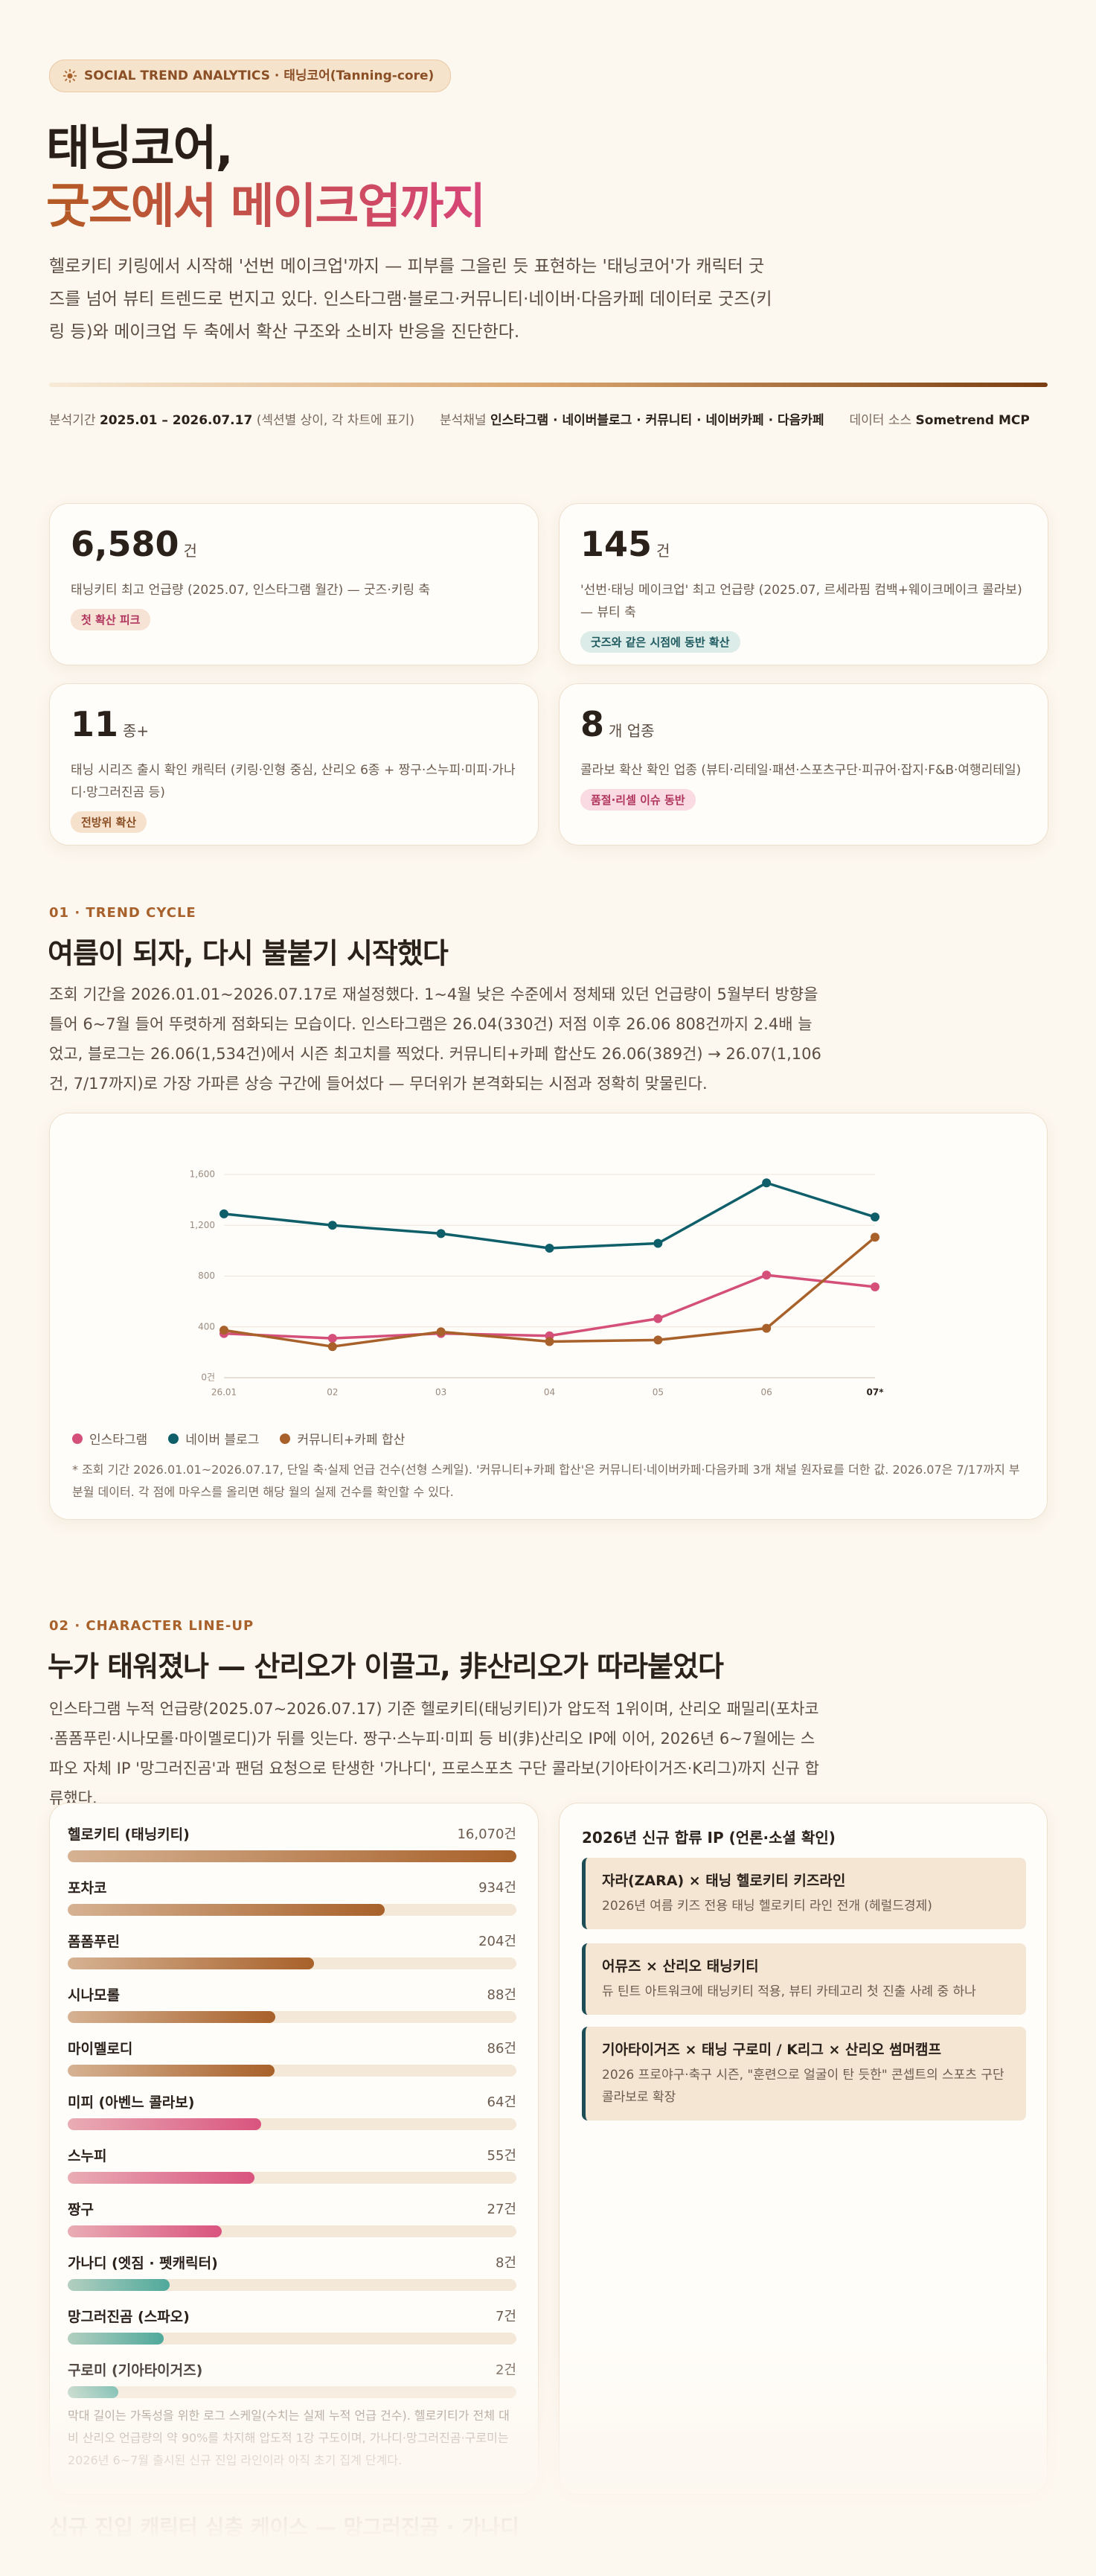  Describe the element at coordinates (248, 953) in the screenshot. I see `section-heading: 여름이 되자, 다시 불붙기 시작했다` at that location.